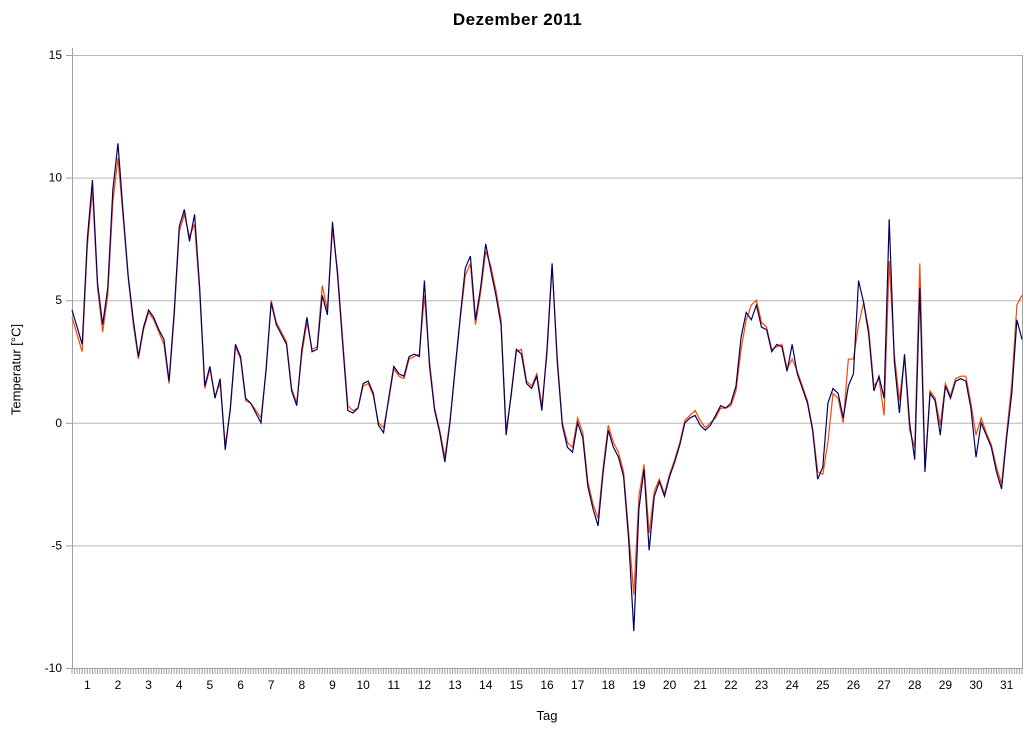 The width and height of the screenshot is (1035, 738). Describe the element at coordinates (547, 685) in the screenshot. I see `x-tick-label: 16` at that location.